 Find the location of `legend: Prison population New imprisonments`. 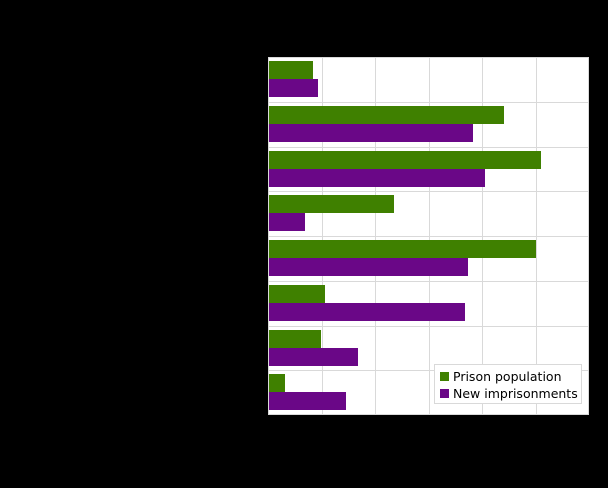

legend: Prison population New imprisonments is located at coordinates (508, 384).